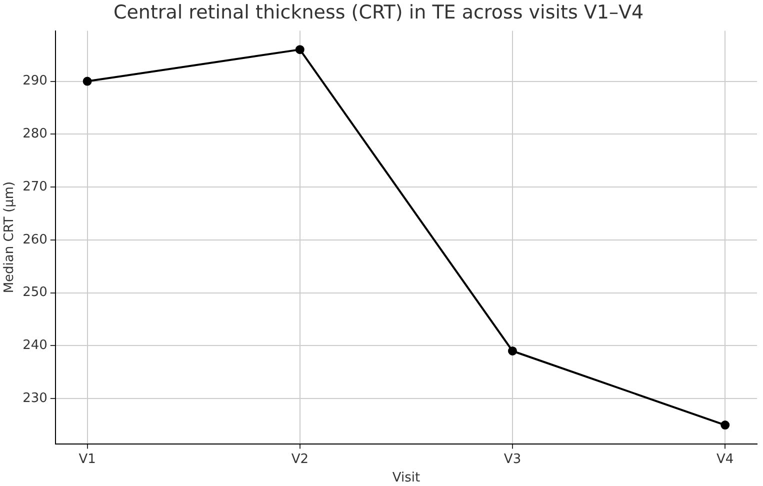 The image size is (763, 486). Describe the element at coordinates (725, 459) in the screenshot. I see `x-tick-label: V4` at that location.